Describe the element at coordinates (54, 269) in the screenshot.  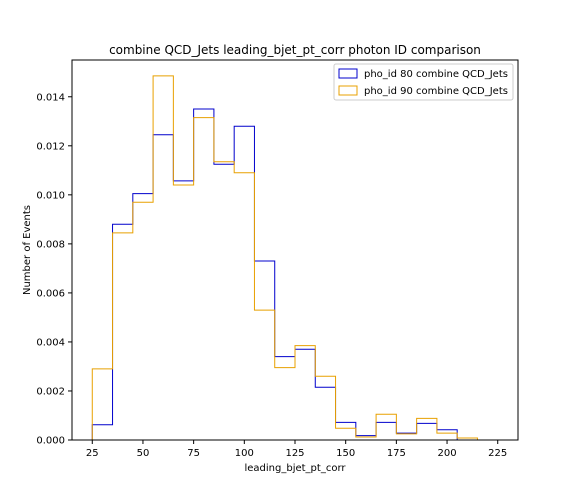
I see `y-axis-ticks: 0.000 0.002 0.004 0.006 0.008 0.010 0.012 0.014` at that location.